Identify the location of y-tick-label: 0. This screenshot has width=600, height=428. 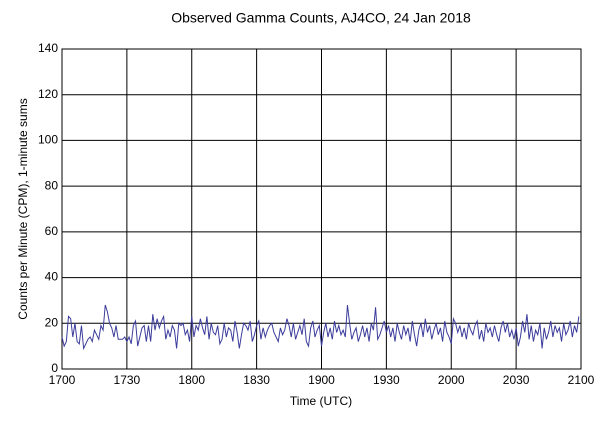
(54, 368).